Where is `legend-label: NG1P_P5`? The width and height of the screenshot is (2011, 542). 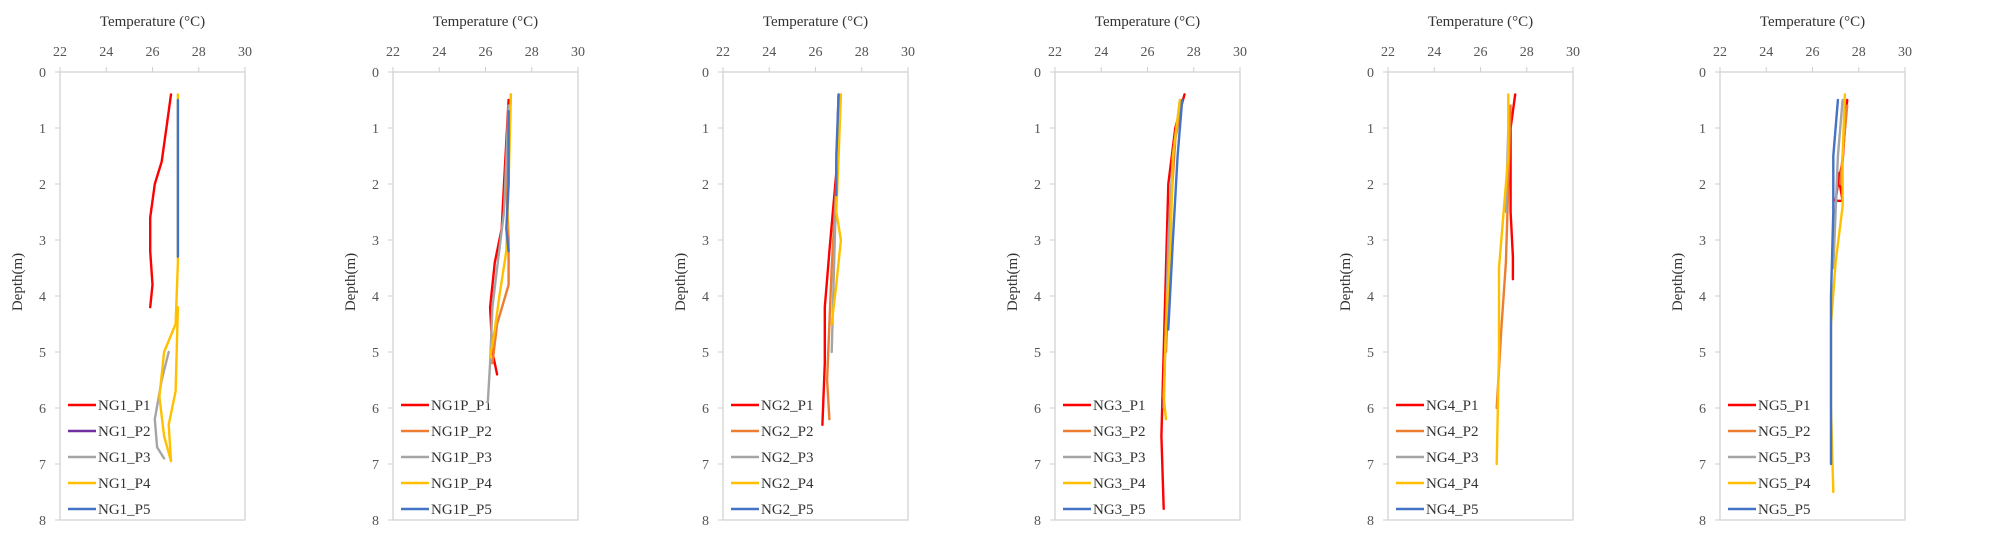 legend-label: NG1P_P5 is located at coordinates (461, 510).